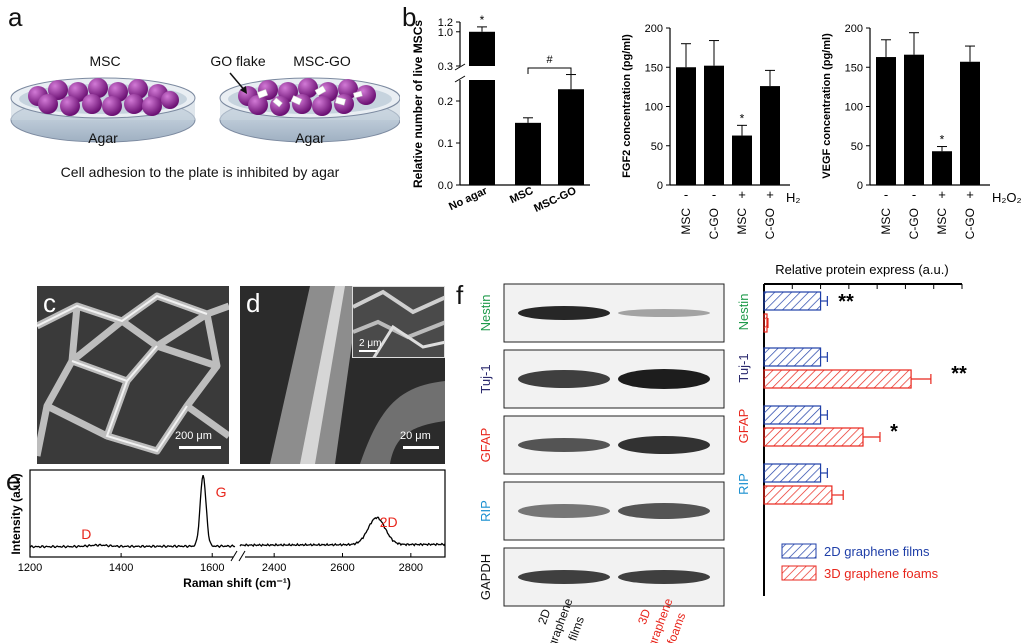 The image size is (1024, 643). What do you see at coordinates (549, 60) in the screenshot?
I see `significance-marker: #` at bounding box center [549, 60].